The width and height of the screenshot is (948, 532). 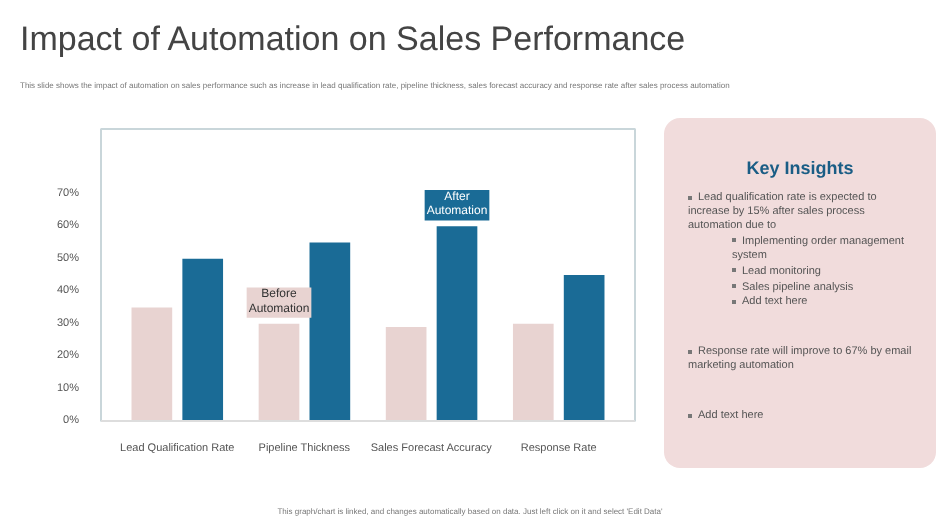 I want to click on text: Key Insights, so click(x=800, y=169).